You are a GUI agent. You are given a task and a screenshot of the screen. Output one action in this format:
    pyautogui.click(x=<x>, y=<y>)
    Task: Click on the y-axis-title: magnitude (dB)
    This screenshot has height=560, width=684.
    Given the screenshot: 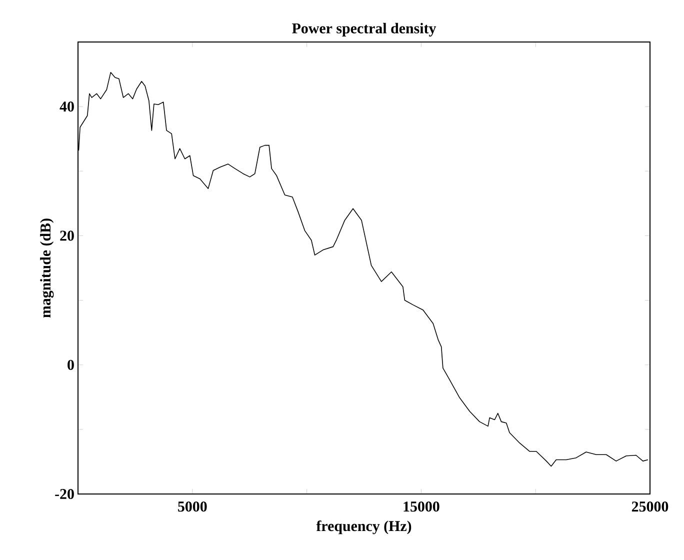 What is the action you would take?
    pyautogui.click(x=47, y=268)
    